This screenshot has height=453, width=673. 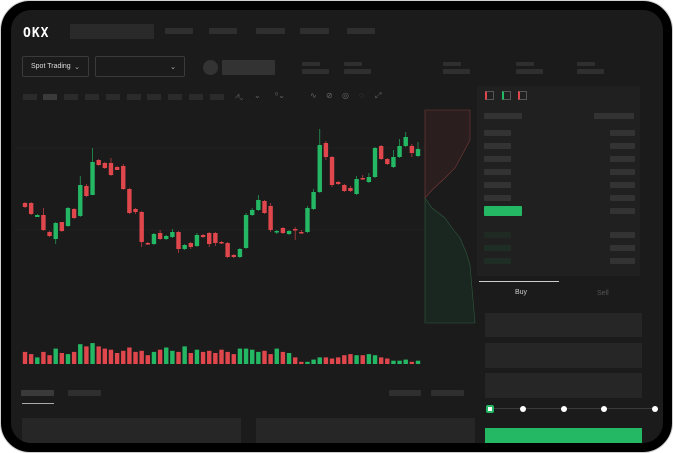 I want to click on indicator-icon: ⩘⌄, so click(x=239, y=95).